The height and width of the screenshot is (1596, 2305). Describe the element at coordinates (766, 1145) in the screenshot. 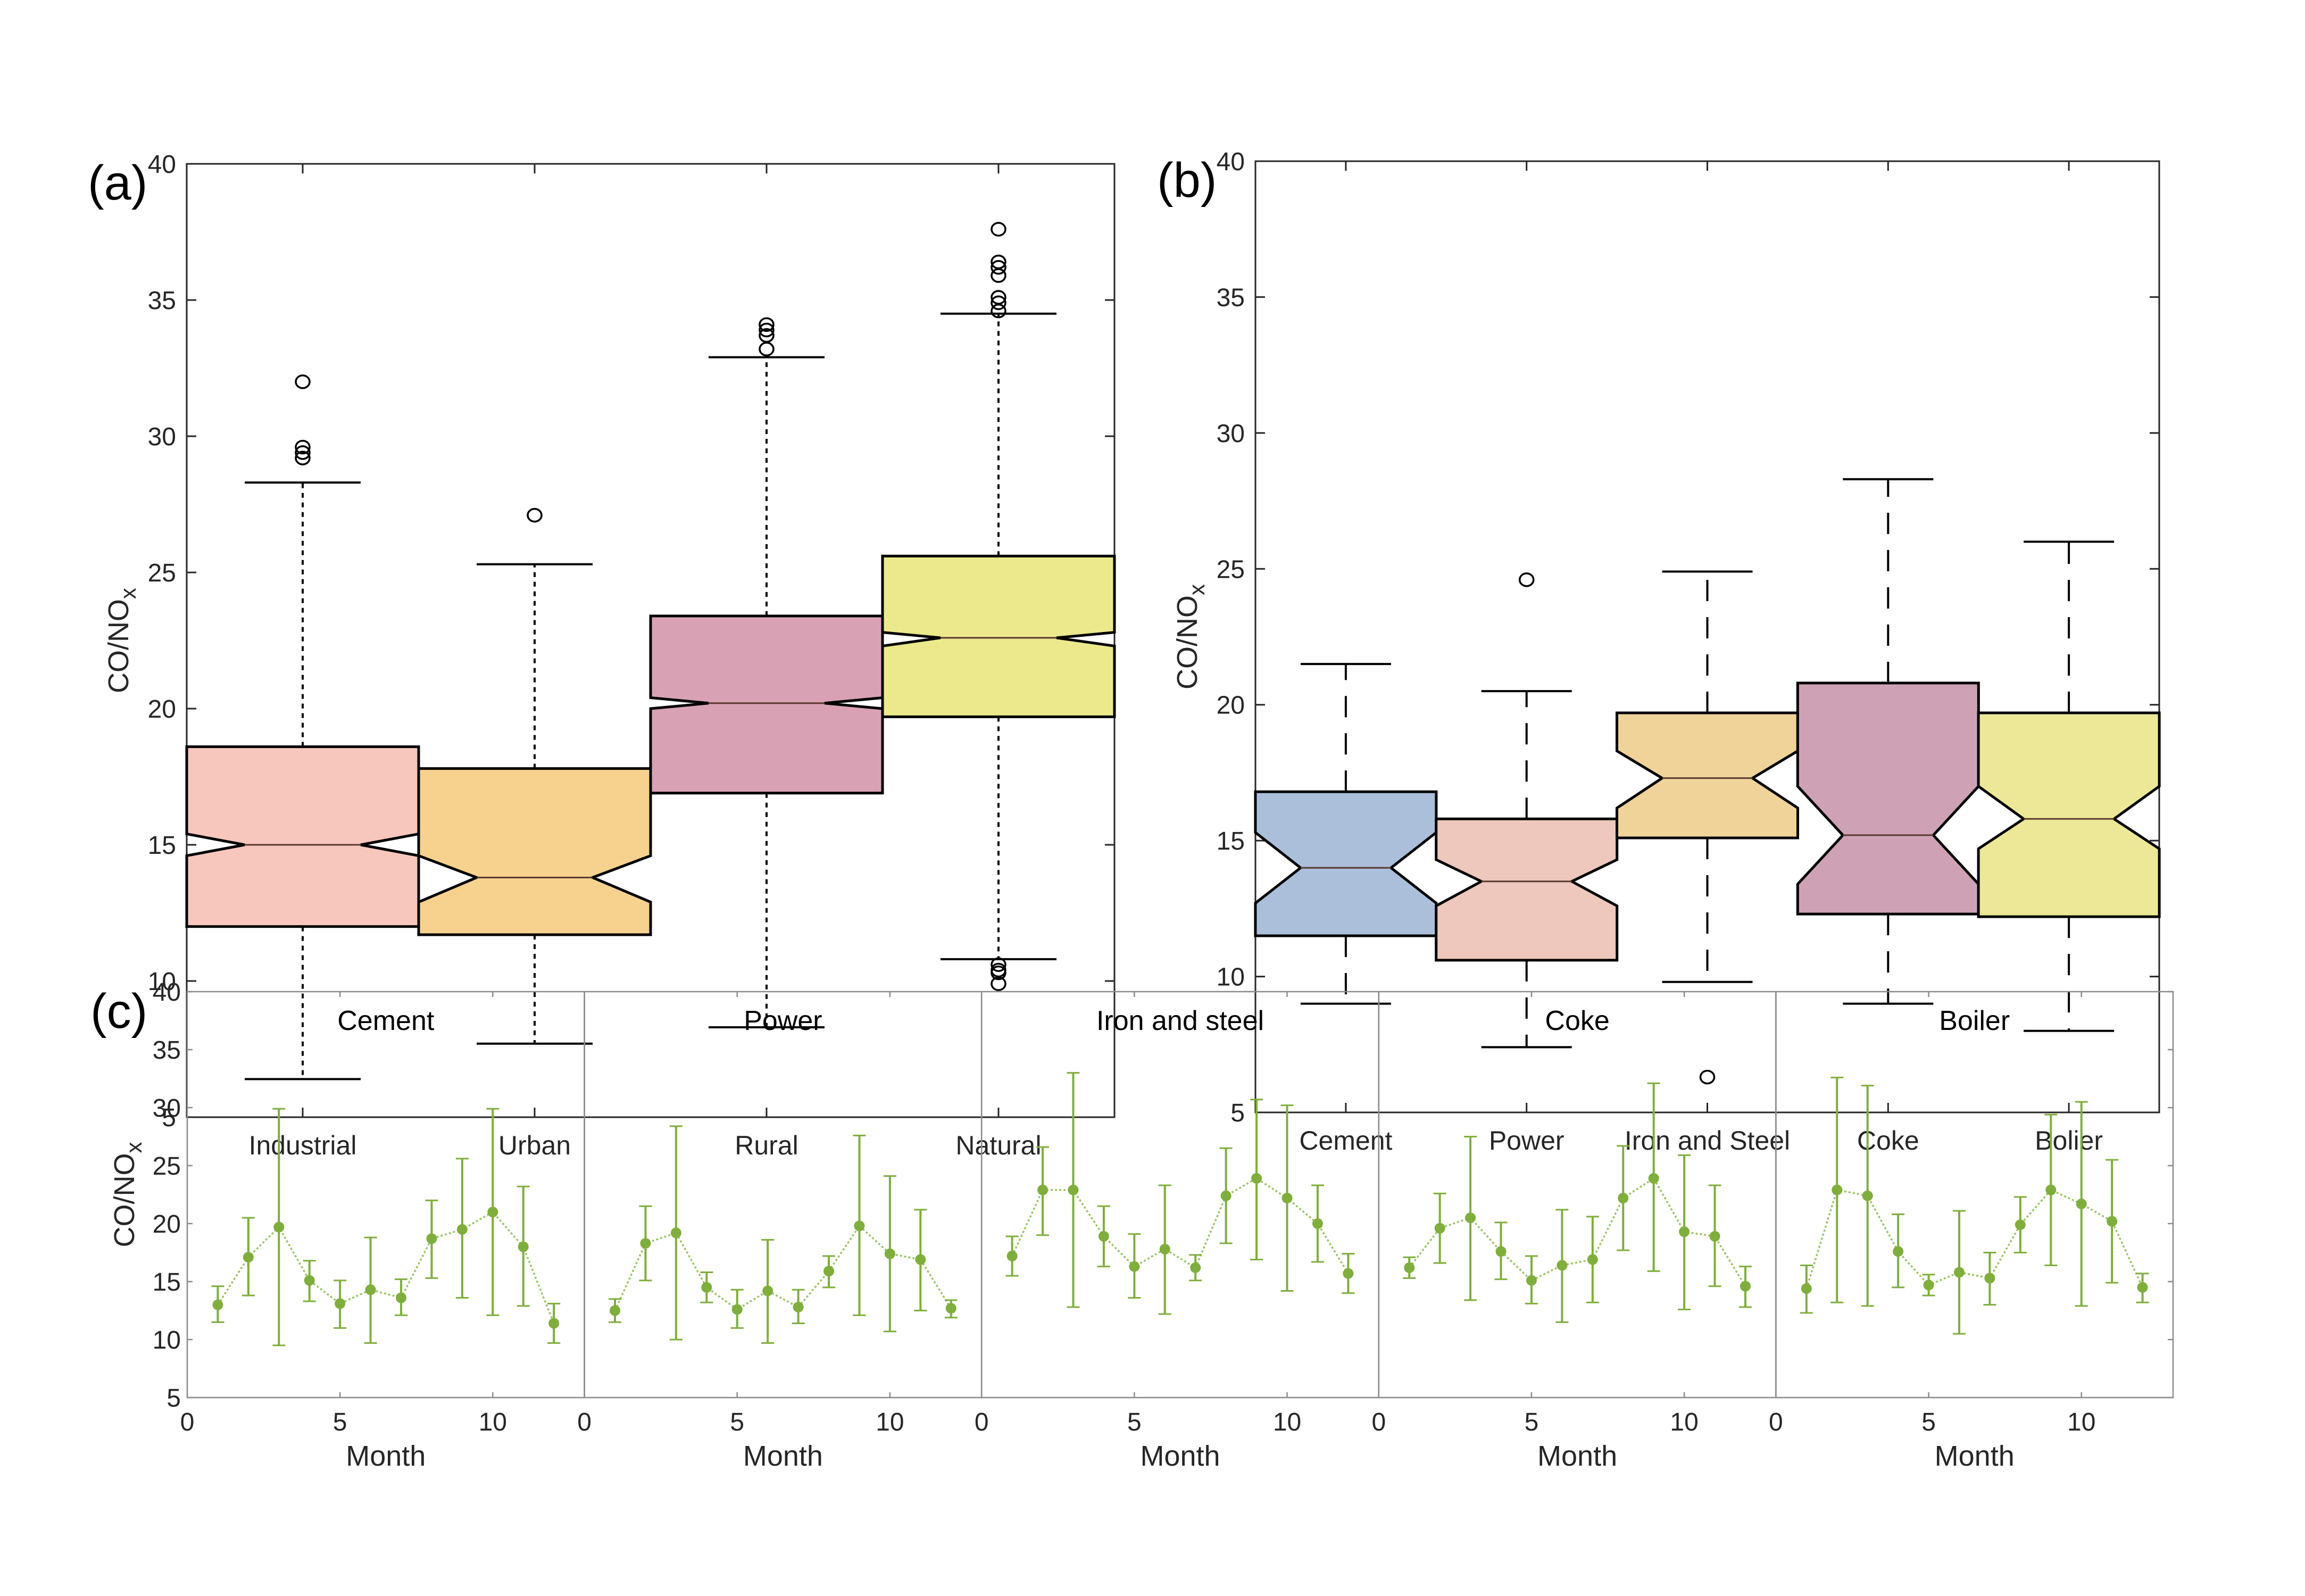

I see `x-category-label: Rural` at that location.